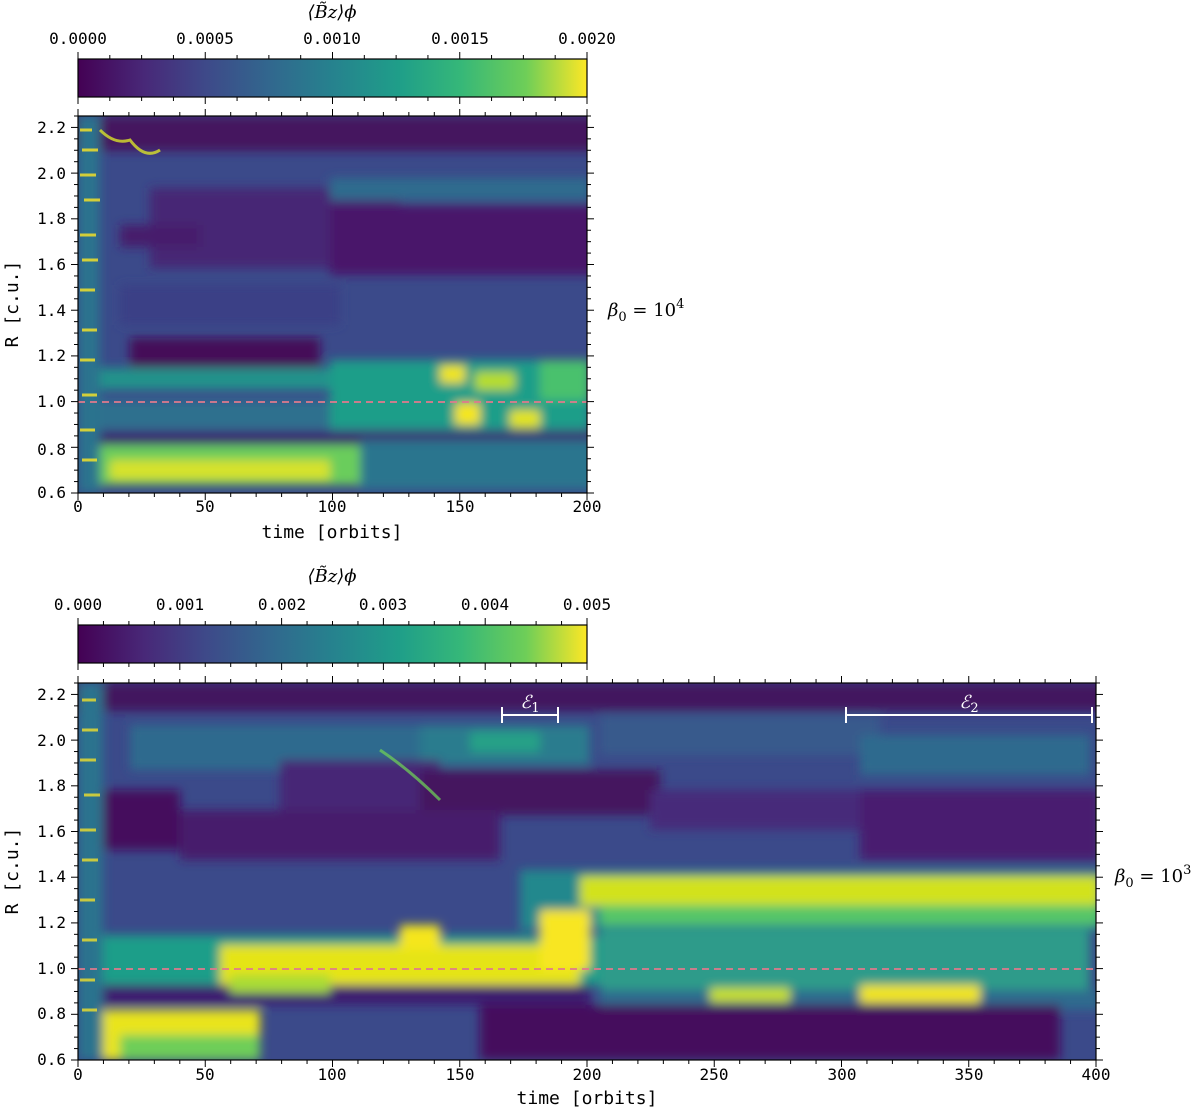  Describe the element at coordinates (529, 704) in the screenshot. I see `interval-e1-label: ℰ1` at that location.